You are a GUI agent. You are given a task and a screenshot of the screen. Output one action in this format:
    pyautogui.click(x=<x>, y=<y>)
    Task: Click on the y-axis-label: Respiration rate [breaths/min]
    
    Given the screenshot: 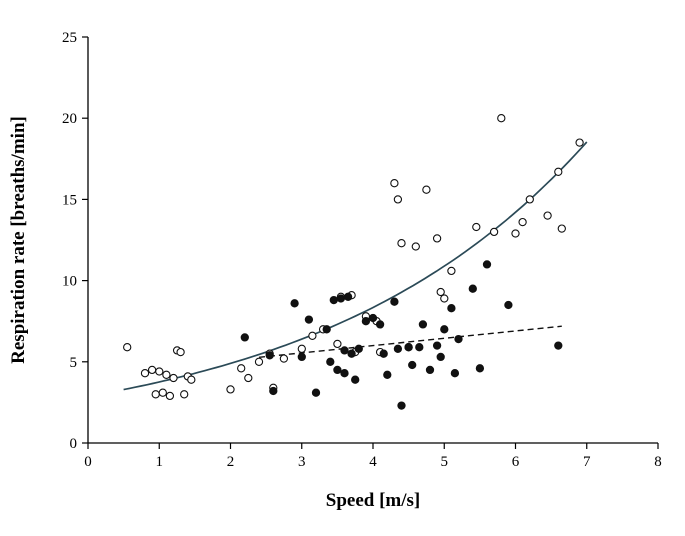 What is the action you would take?
    pyautogui.click(x=18, y=240)
    